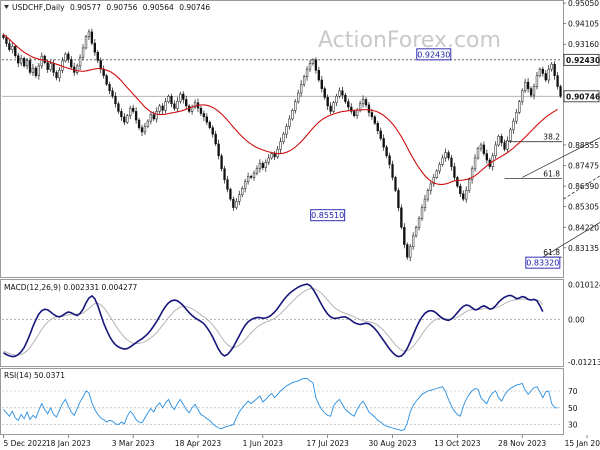 Image resolution: width=600 pixels, height=450 pixels. I want to click on x-tick-label: 17 Jul 2023, so click(327, 443).